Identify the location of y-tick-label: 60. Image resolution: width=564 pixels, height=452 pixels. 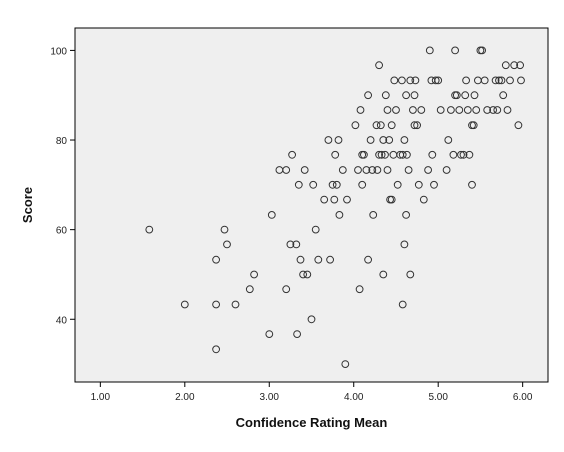
(62, 231).